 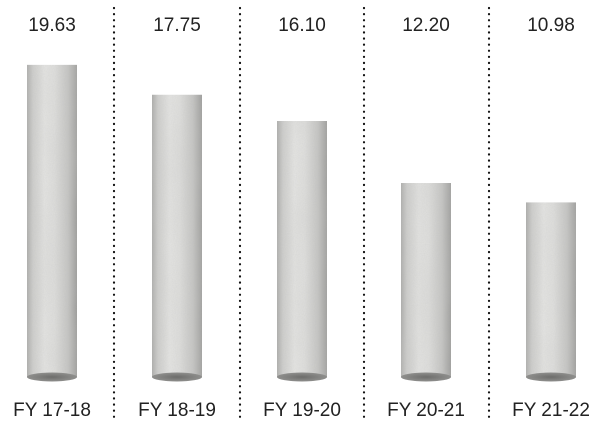 What do you see at coordinates (52, 25) in the screenshot?
I see `value-label: 19.63` at bounding box center [52, 25].